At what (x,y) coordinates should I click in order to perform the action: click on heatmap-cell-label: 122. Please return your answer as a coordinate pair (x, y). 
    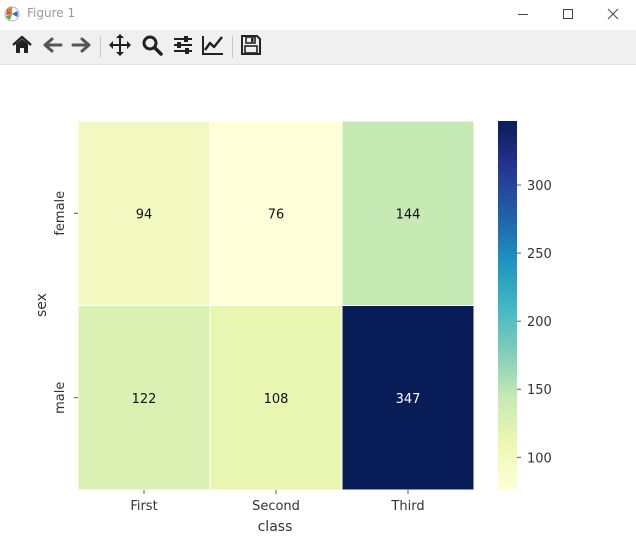
    Looking at the image, I should click on (144, 399).